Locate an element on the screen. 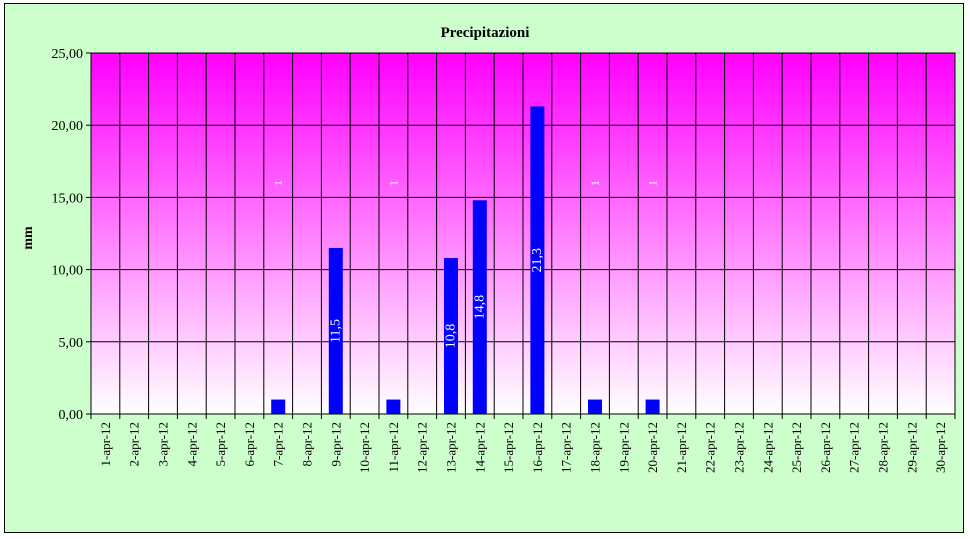 The width and height of the screenshot is (970, 539). x-tick-label: 30-apr-12 is located at coordinates (940, 447).